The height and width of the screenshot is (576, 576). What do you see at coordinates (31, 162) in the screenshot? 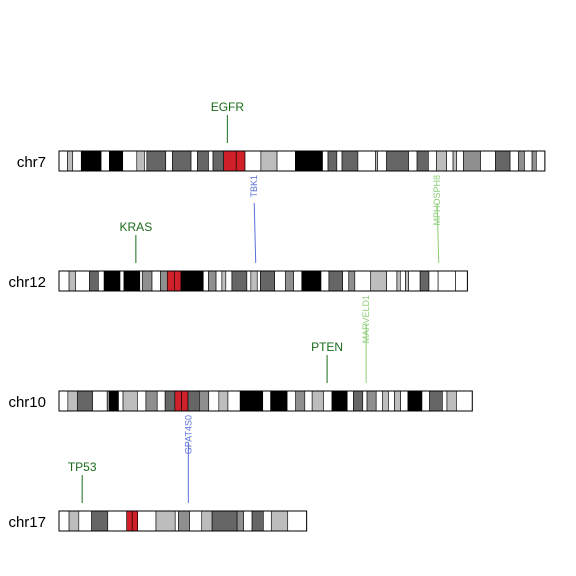
I see `chromosome-label: chr7` at bounding box center [31, 162].